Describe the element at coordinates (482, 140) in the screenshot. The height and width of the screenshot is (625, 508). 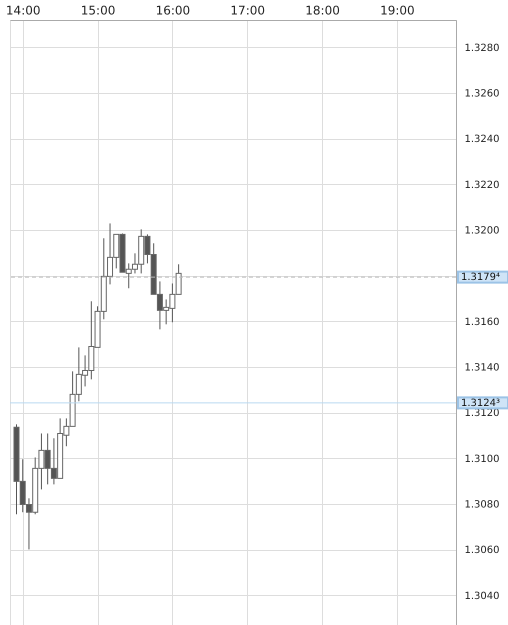
I see `y-tick-label: 1.3240` at that location.